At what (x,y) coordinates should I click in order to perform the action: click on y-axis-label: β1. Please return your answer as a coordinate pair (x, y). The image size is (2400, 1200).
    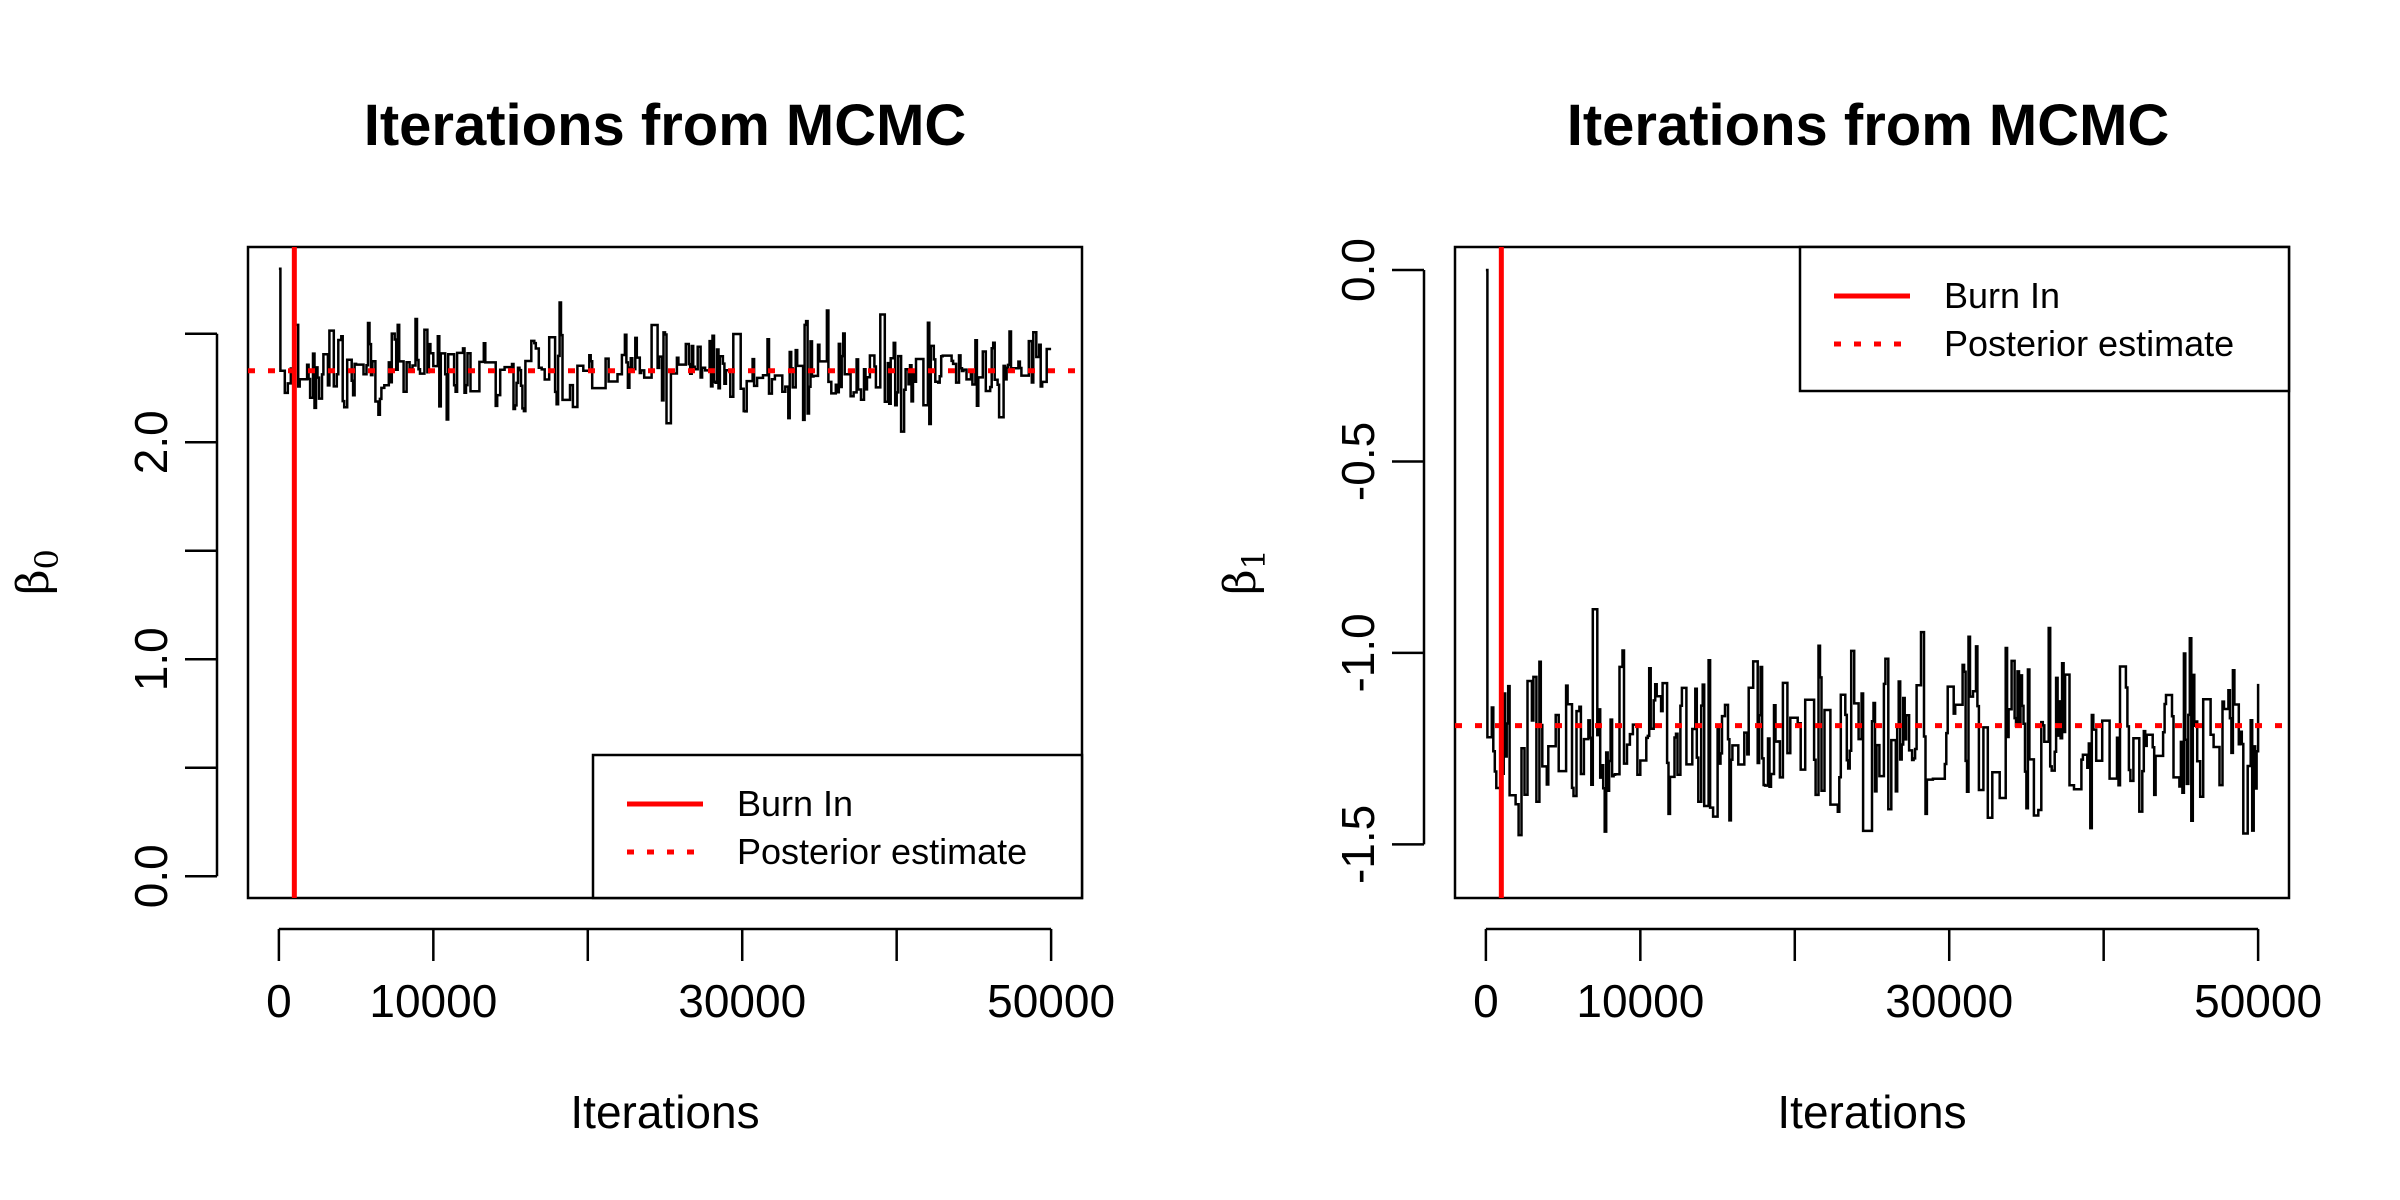
    Looking at the image, I should click on (1244, 572).